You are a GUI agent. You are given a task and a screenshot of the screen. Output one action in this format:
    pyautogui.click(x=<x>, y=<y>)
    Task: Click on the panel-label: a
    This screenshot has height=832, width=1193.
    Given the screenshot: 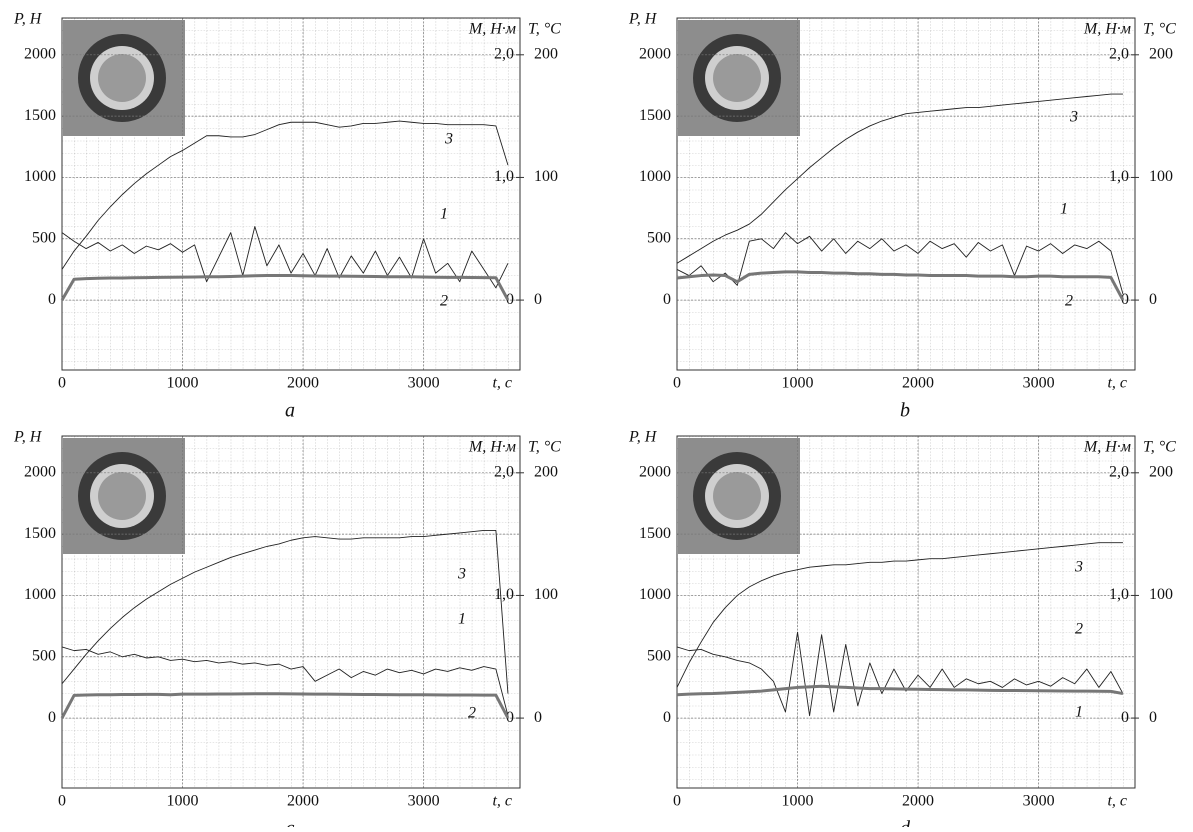 What is the action you would take?
    pyautogui.click(x=290, y=411)
    